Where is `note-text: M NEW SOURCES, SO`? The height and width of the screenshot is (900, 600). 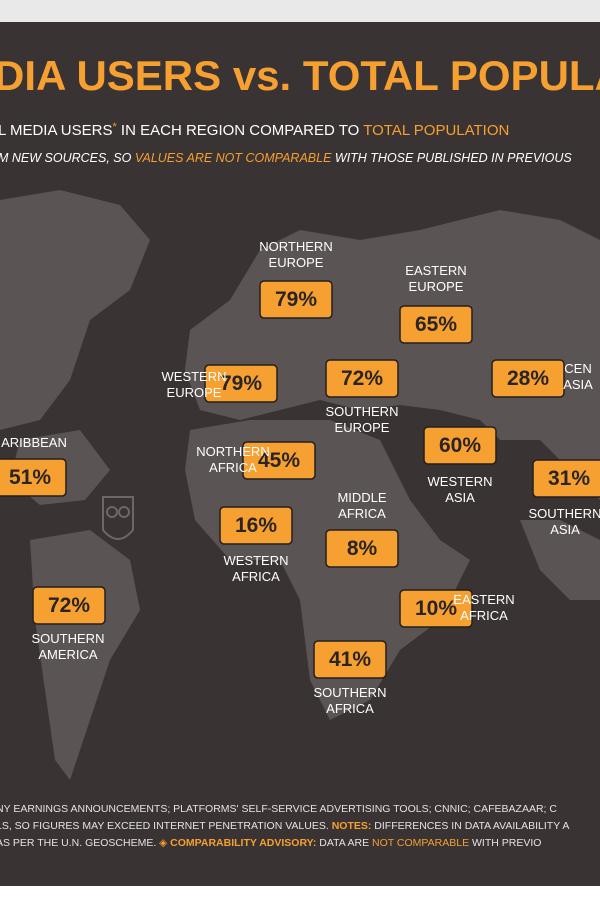
note-text: M NEW SOURCES, SO is located at coordinates (67, 158).